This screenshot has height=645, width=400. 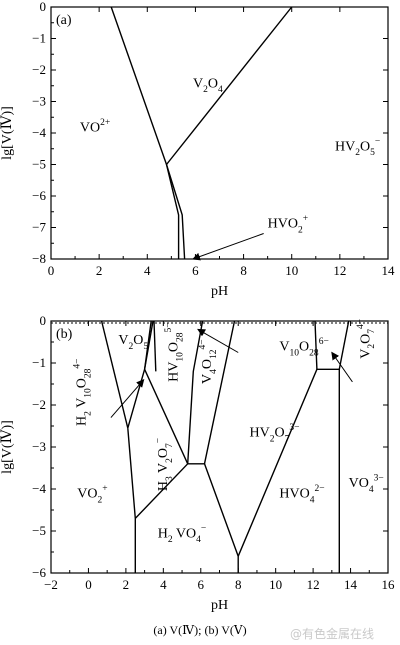 What do you see at coordinates (39, 227) in the screenshot?
I see `y-tick-label: −7` at bounding box center [39, 227].